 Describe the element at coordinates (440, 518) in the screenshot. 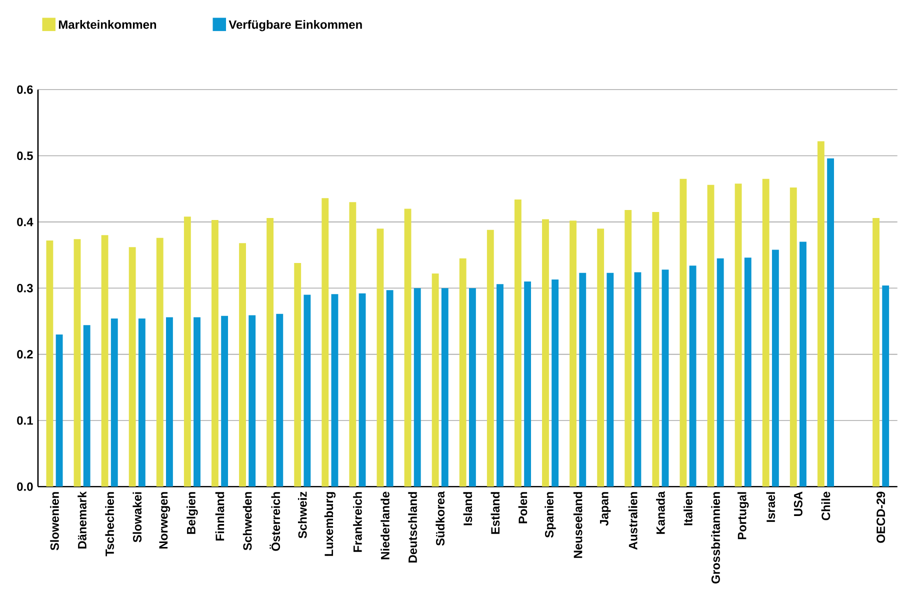

I see `x-tick-label: Südkorea` at that location.